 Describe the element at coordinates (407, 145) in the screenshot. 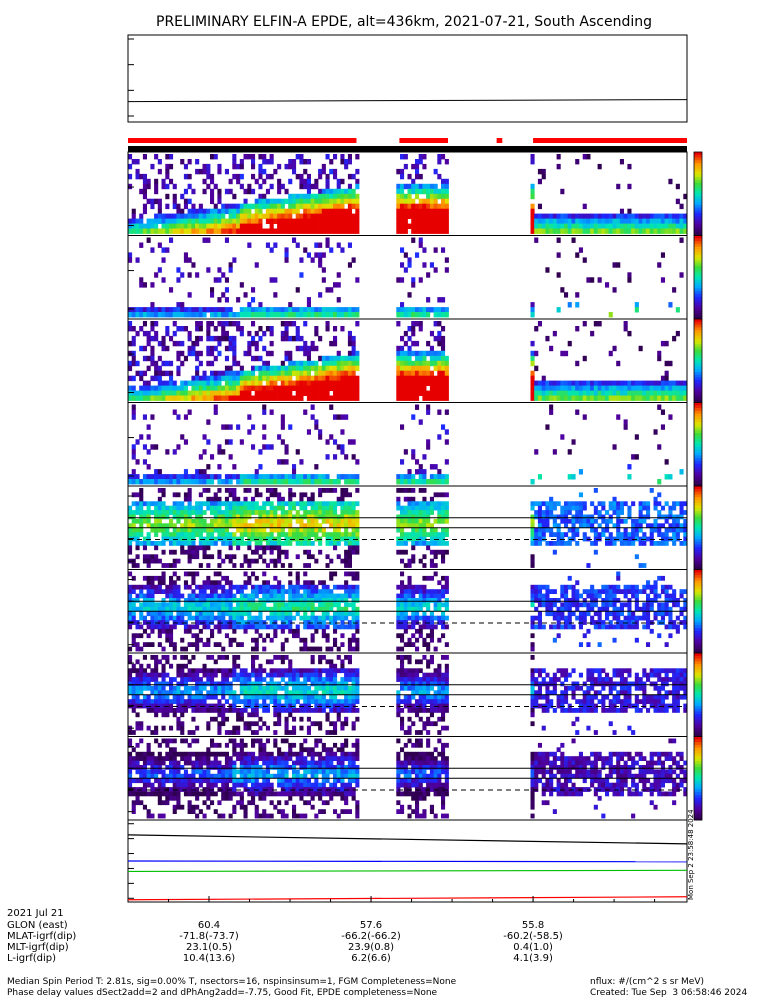

I see `coverage-bar` at that location.